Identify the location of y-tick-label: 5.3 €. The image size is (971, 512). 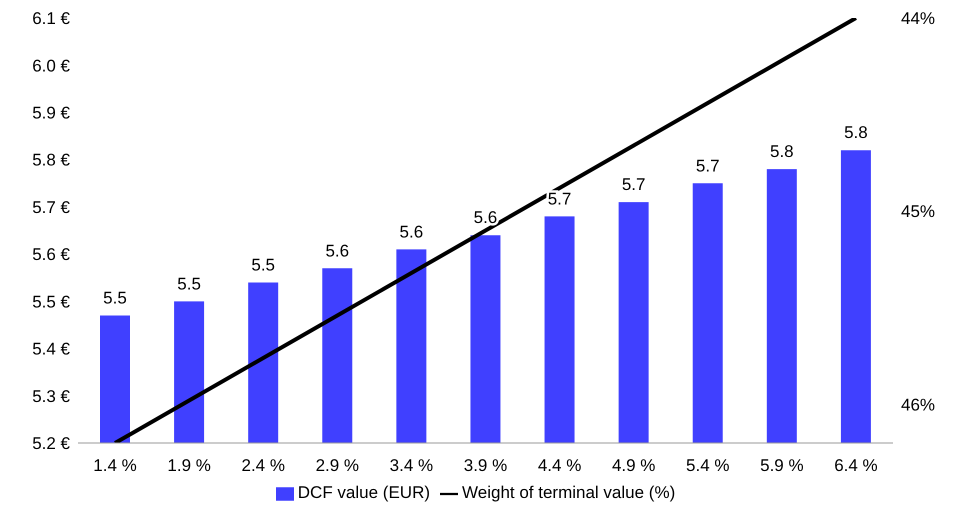
(51, 396).